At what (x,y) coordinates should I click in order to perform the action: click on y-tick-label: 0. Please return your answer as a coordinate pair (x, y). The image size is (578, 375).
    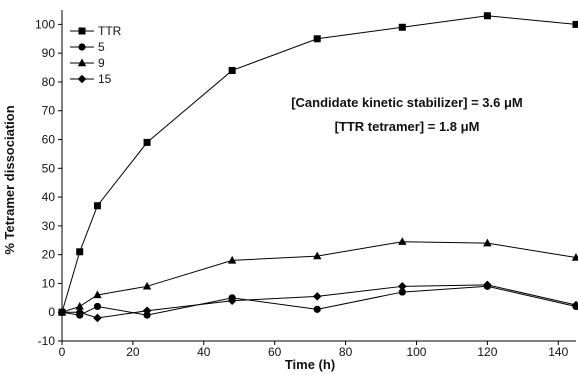
    Looking at the image, I should click on (51, 312).